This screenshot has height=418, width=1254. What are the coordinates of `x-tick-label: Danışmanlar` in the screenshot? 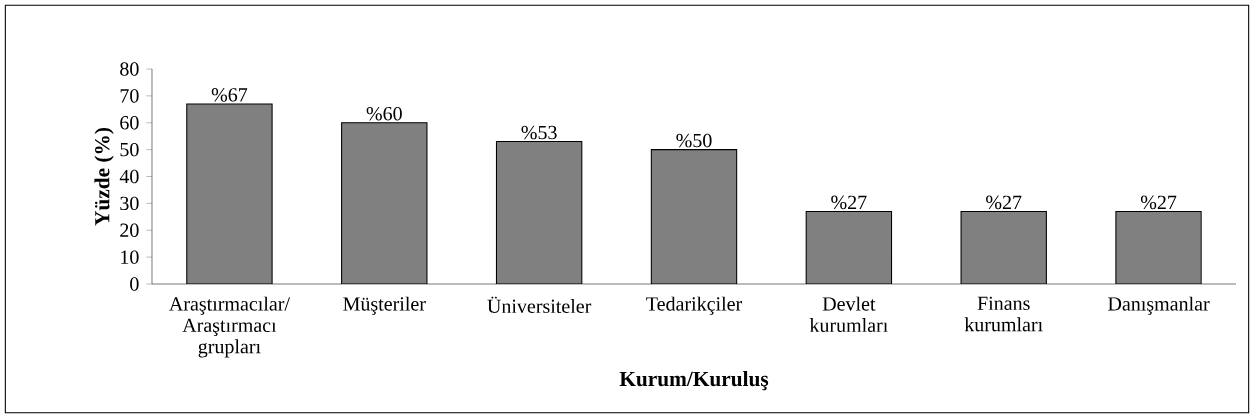 It's located at (1159, 305).